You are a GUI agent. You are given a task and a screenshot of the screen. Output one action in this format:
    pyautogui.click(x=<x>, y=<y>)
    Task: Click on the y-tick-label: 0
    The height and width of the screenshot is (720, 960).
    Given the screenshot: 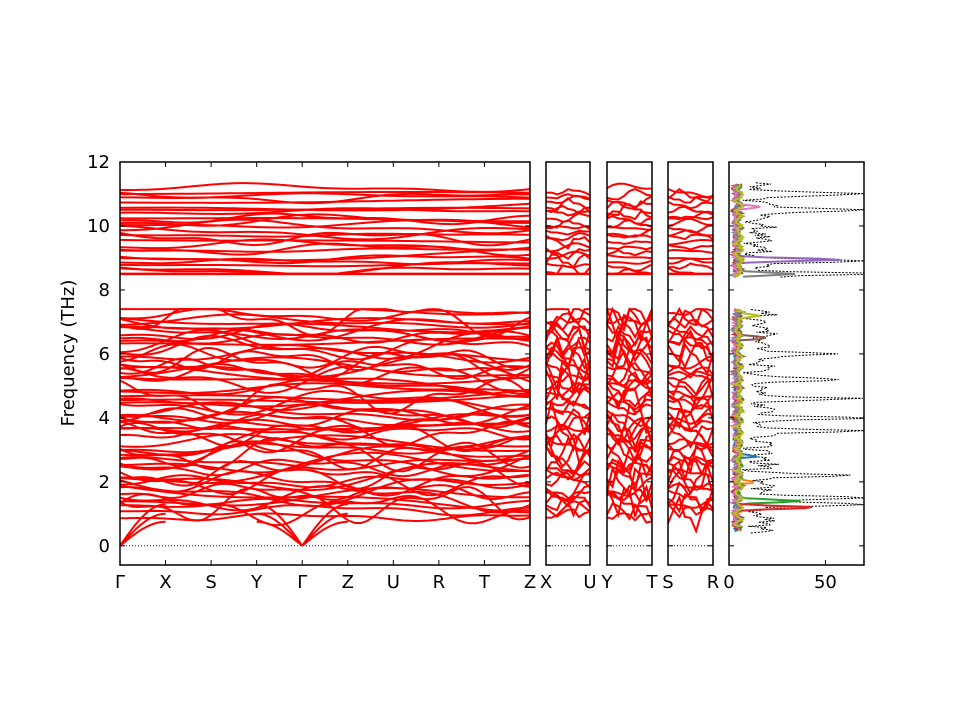 What is the action you would take?
    pyautogui.click(x=104, y=546)
    